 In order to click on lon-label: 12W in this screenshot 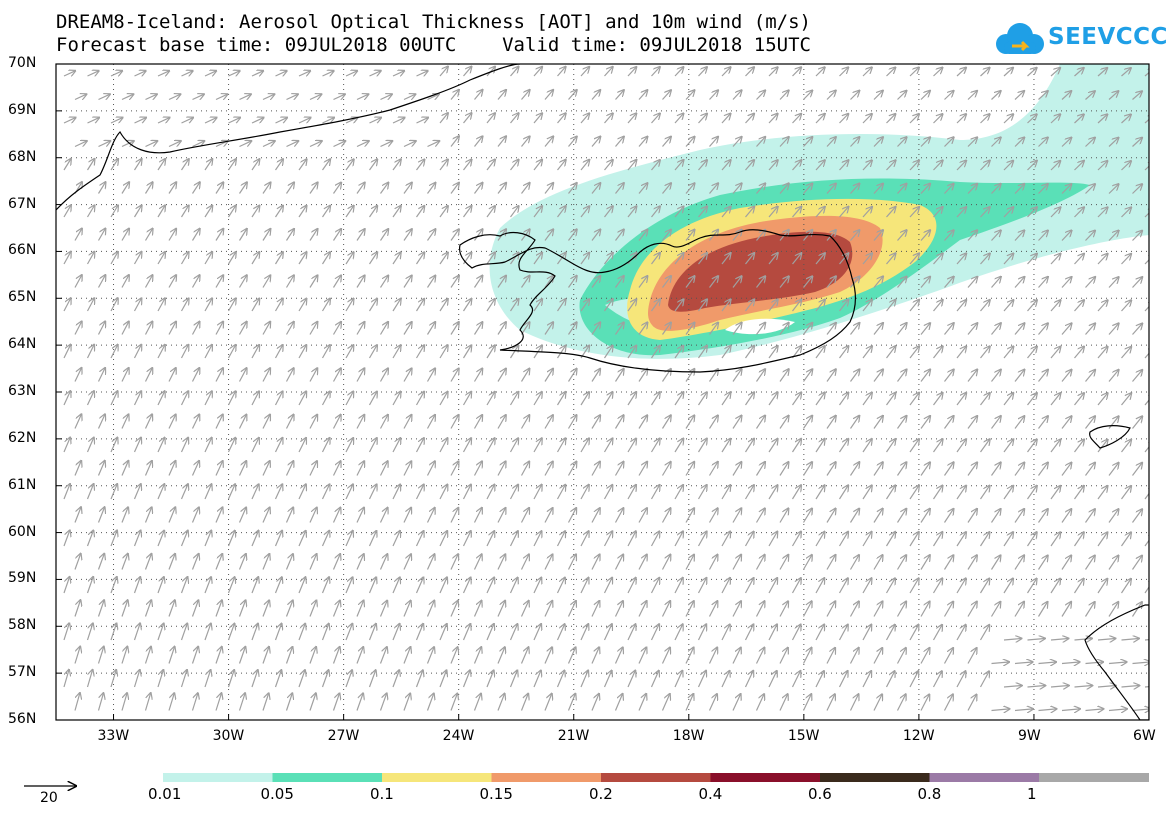, I will do `click(918, 736)`.